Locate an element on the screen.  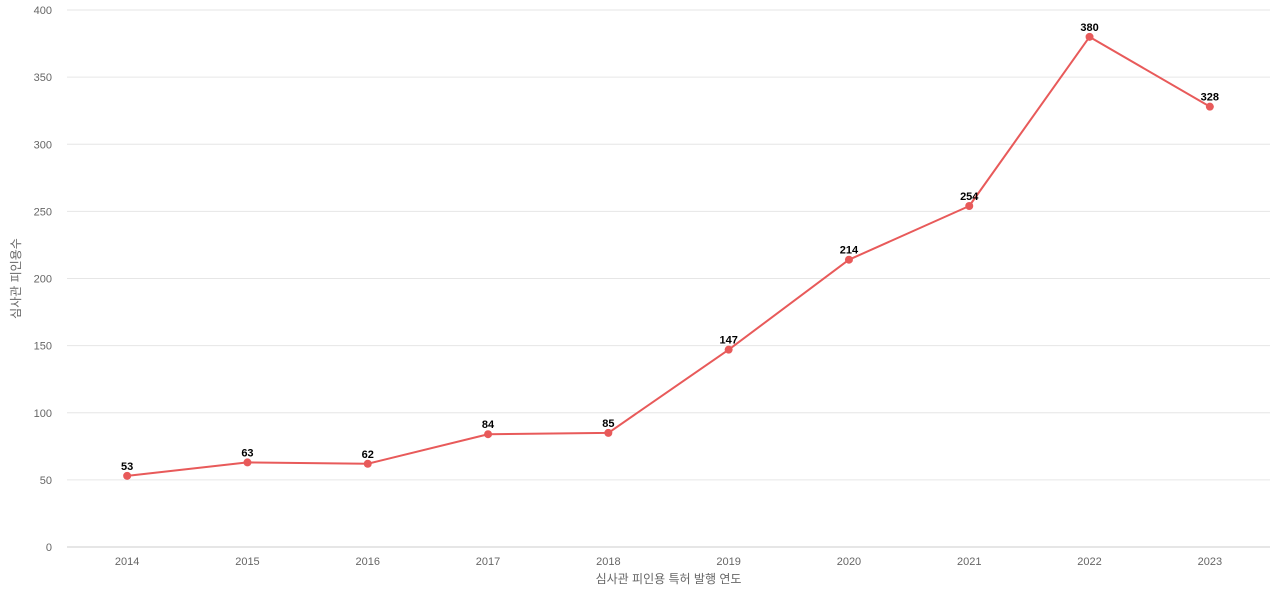
x-tick-label: 2023 is located at coordinates (1210, 562).